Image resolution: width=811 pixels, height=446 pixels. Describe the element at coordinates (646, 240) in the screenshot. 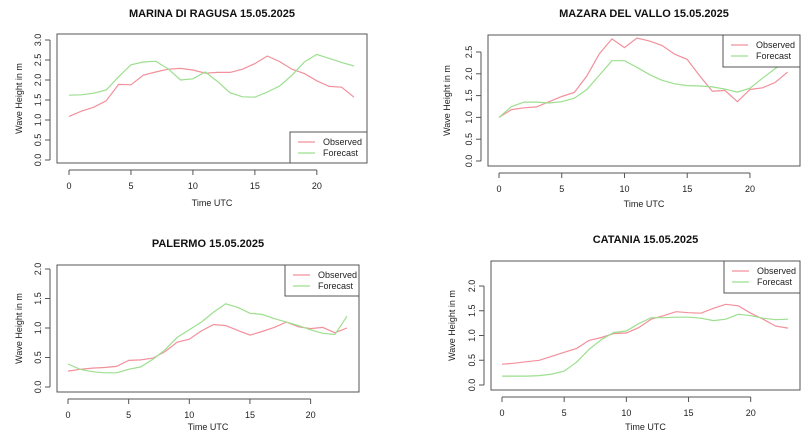

I see `chart-title: CATANIA 15.05.2025` at that location.